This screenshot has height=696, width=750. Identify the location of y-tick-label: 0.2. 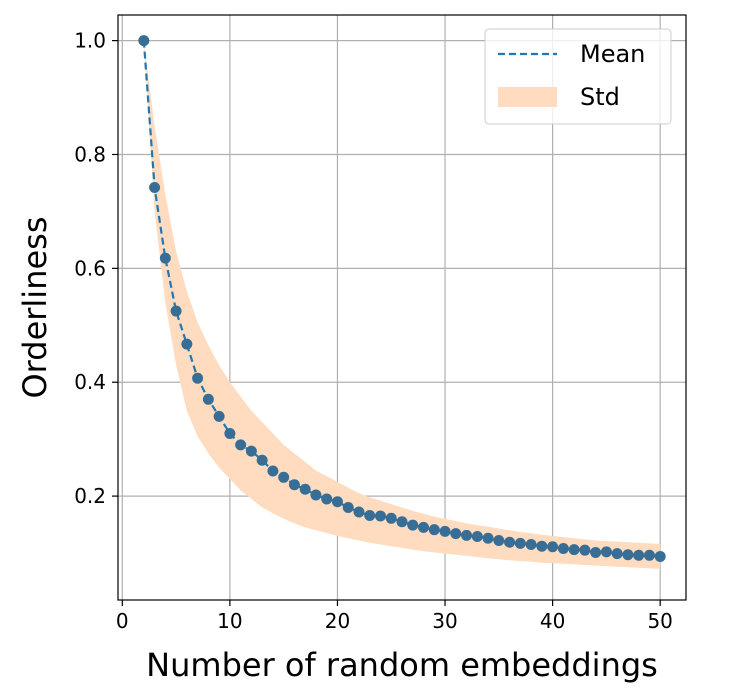
(90, 496).